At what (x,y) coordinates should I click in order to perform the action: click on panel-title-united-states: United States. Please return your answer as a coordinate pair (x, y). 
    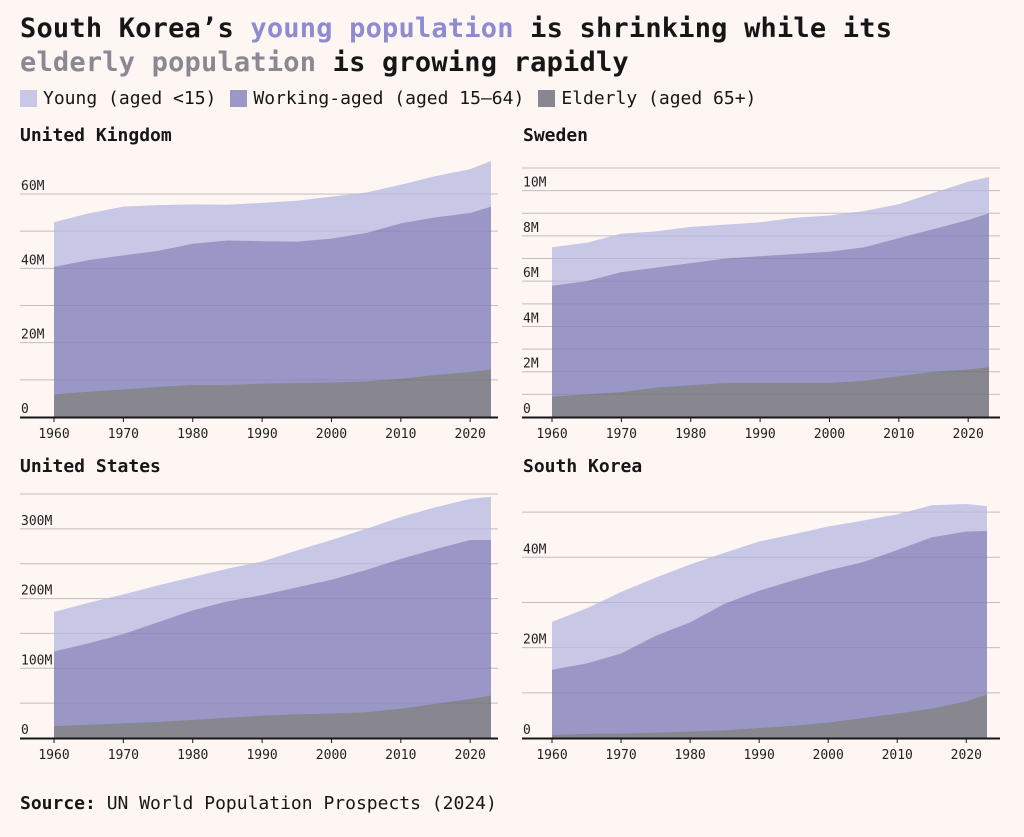
    Looking at the image, I should click on (90, 466).